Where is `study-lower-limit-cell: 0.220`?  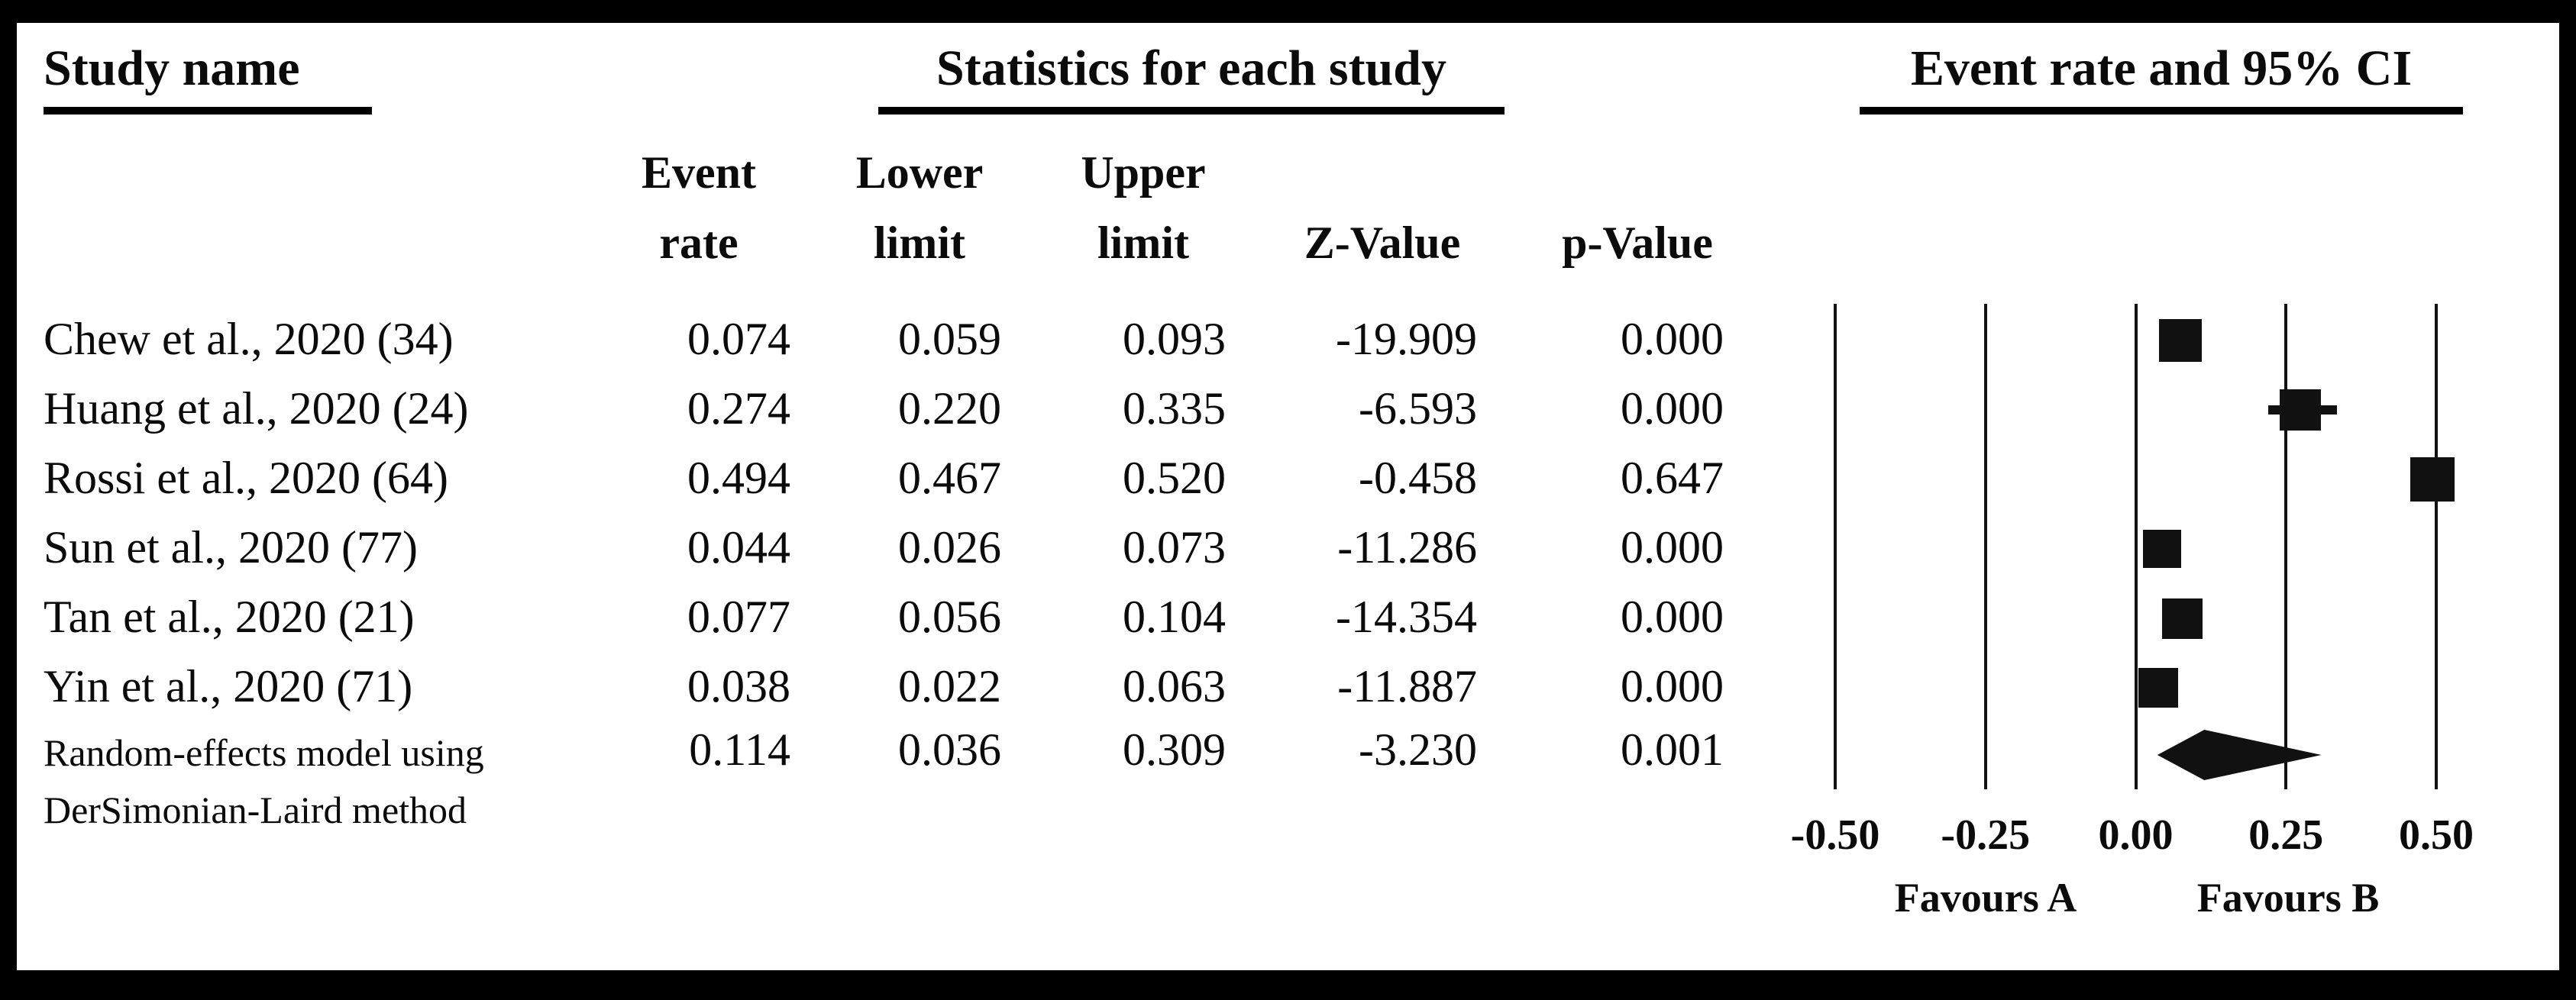 study-lower-limit-cell: 0.220 is located at coordinates (949, 408).